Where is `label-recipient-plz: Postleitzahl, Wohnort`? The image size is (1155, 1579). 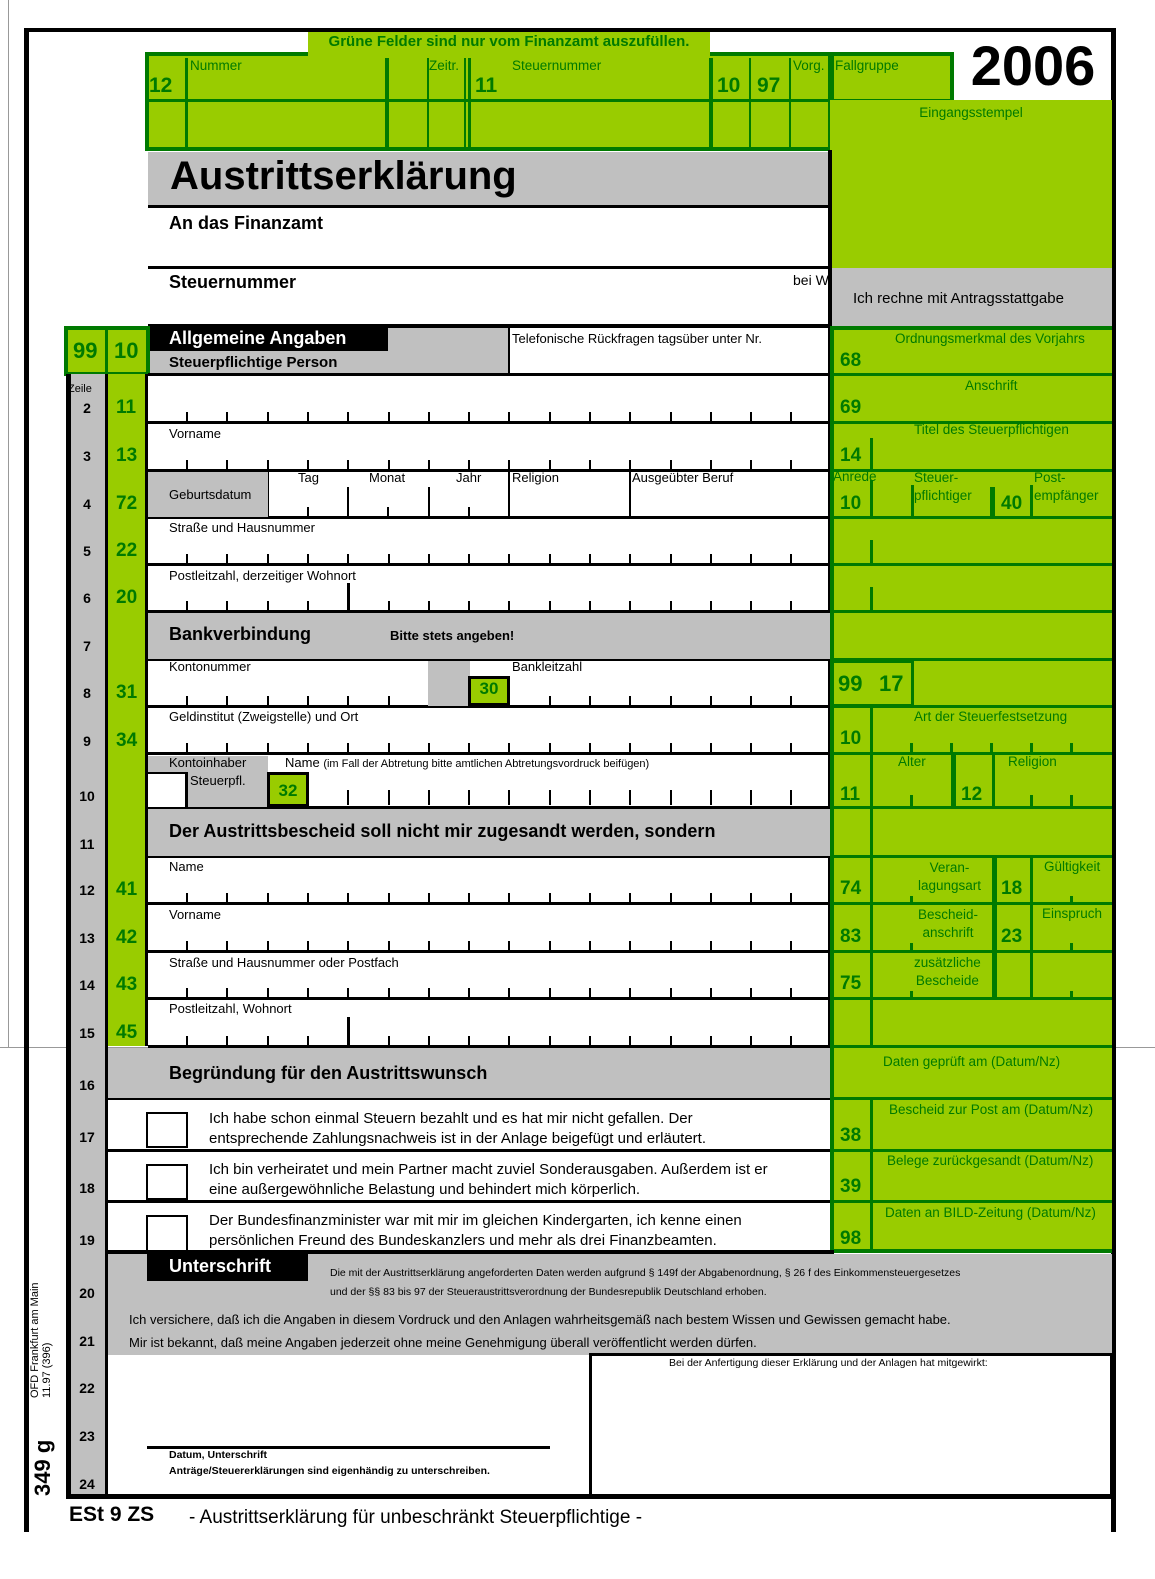
label-recipient-plz: Postleitzahl, Wohnort is located at coordinates (230, 1008).